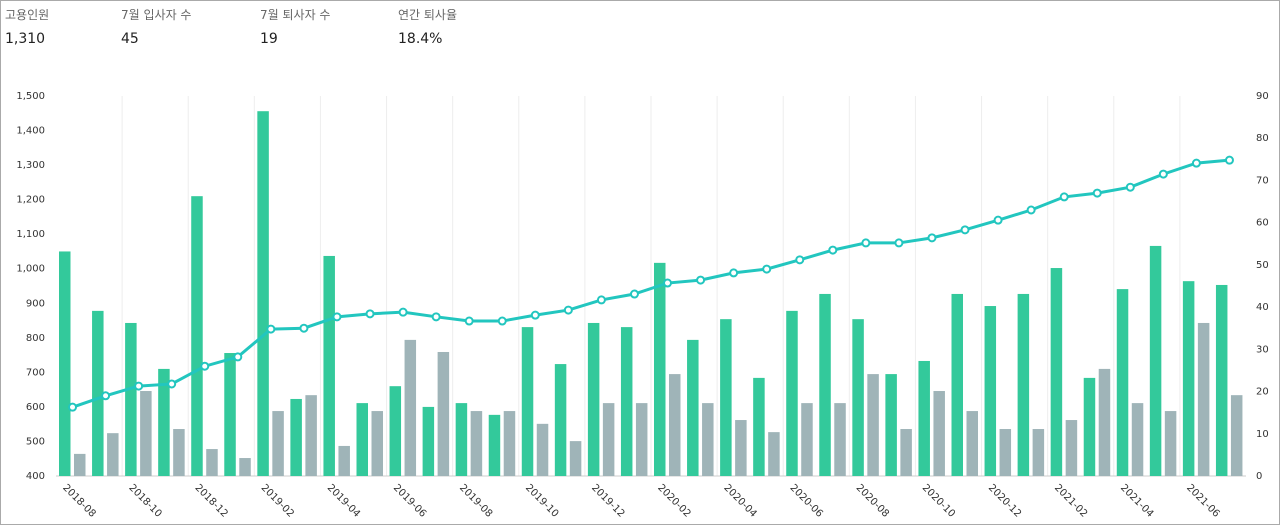 The height and width of the screenshot is (525, 1280). What do you see at coordinates (295, 26) in the screenshot?
I see `kpi: 7월 퇴사자 수 19` at bounding box center [295, 26].